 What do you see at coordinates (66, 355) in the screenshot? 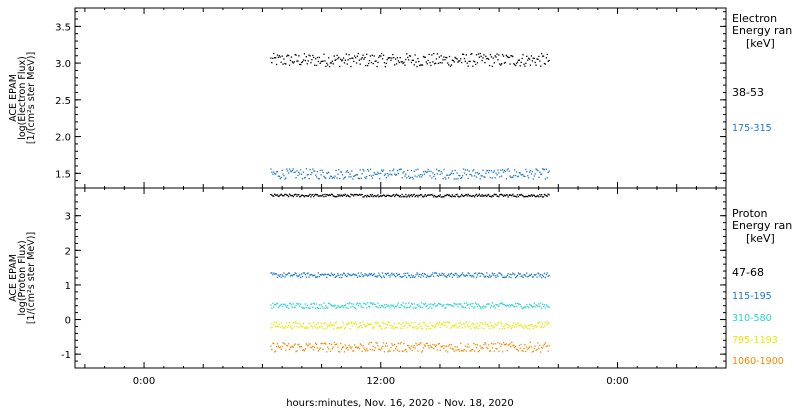
I see `y-tick-label: -1` at bounding box center [66, 355].